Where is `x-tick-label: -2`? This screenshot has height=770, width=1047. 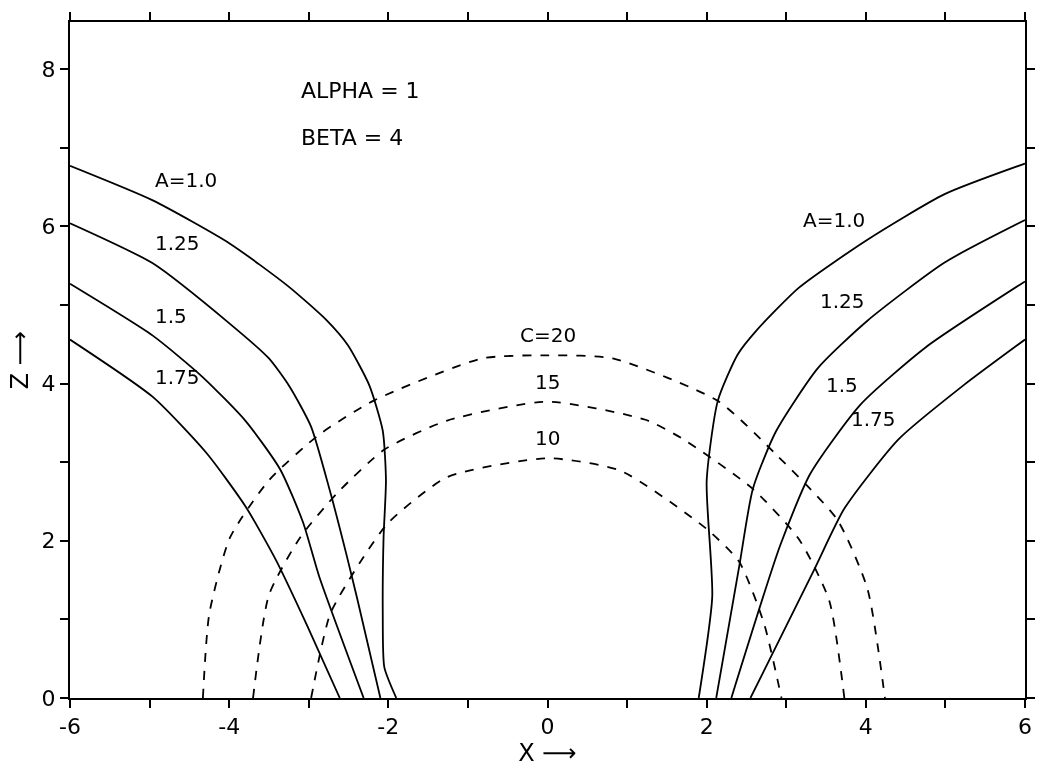
x-tick-label: -2 is located at coordinates (388, 727).